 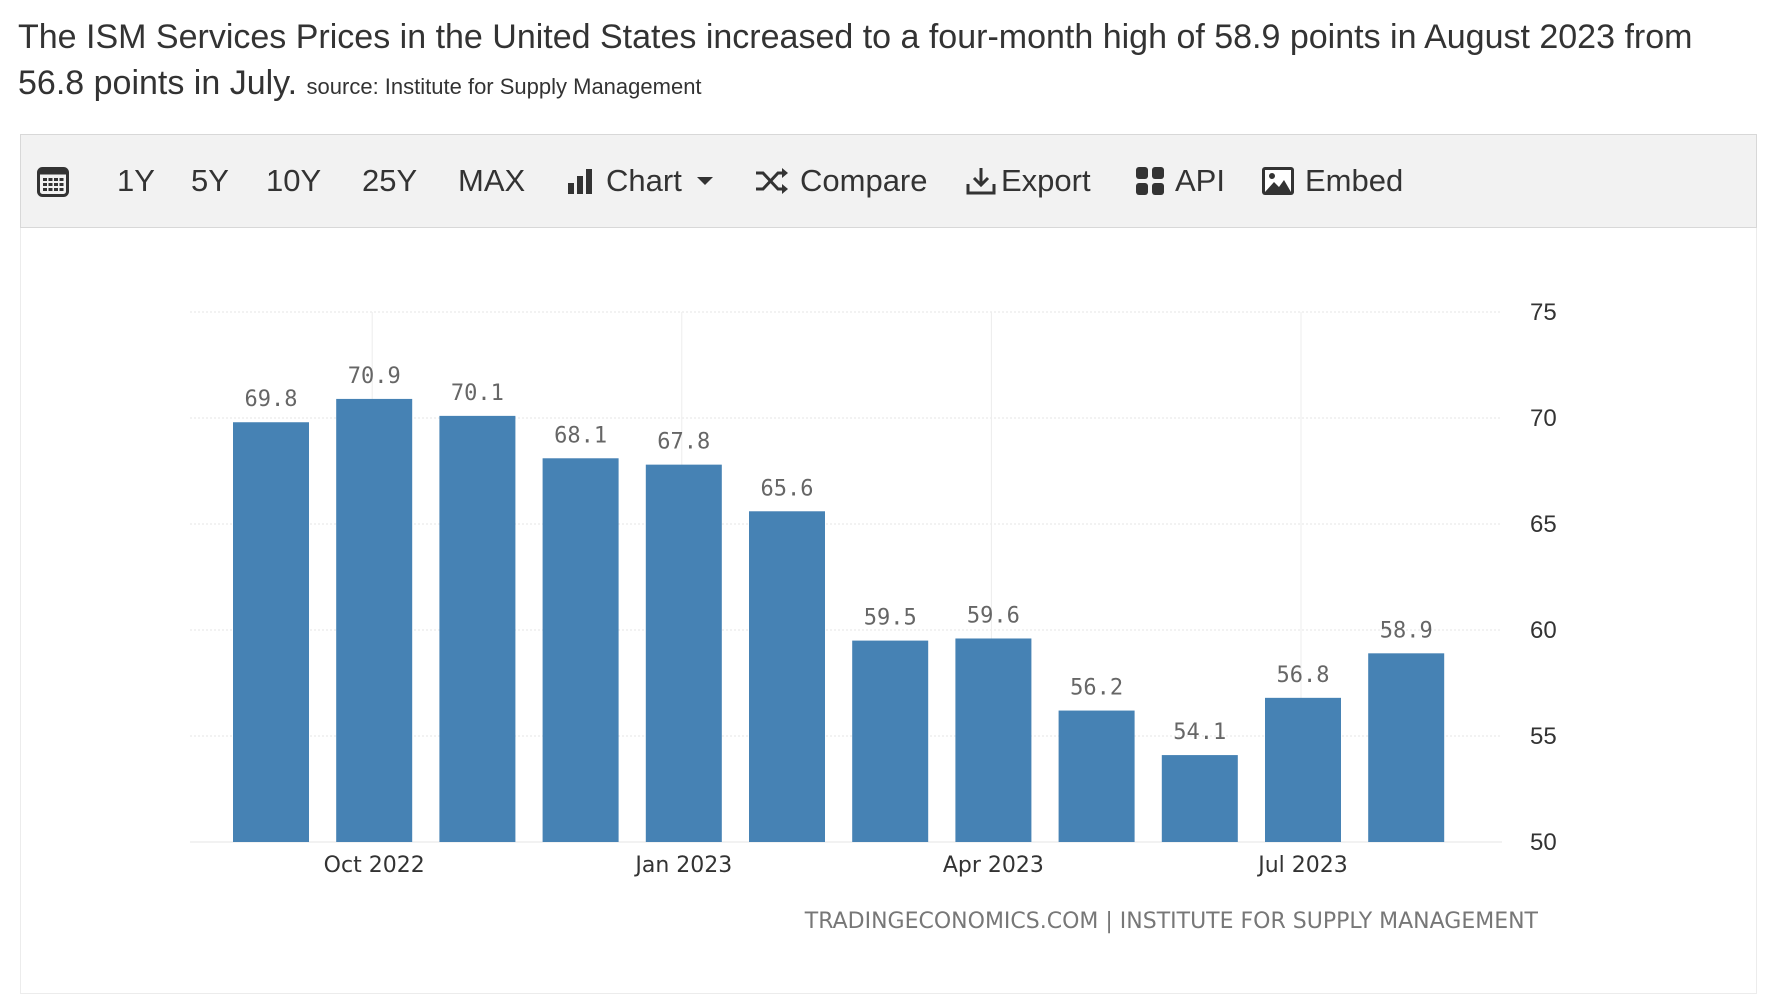 I want to click on y-tick-label: 55, so click(x=1543, y=736).